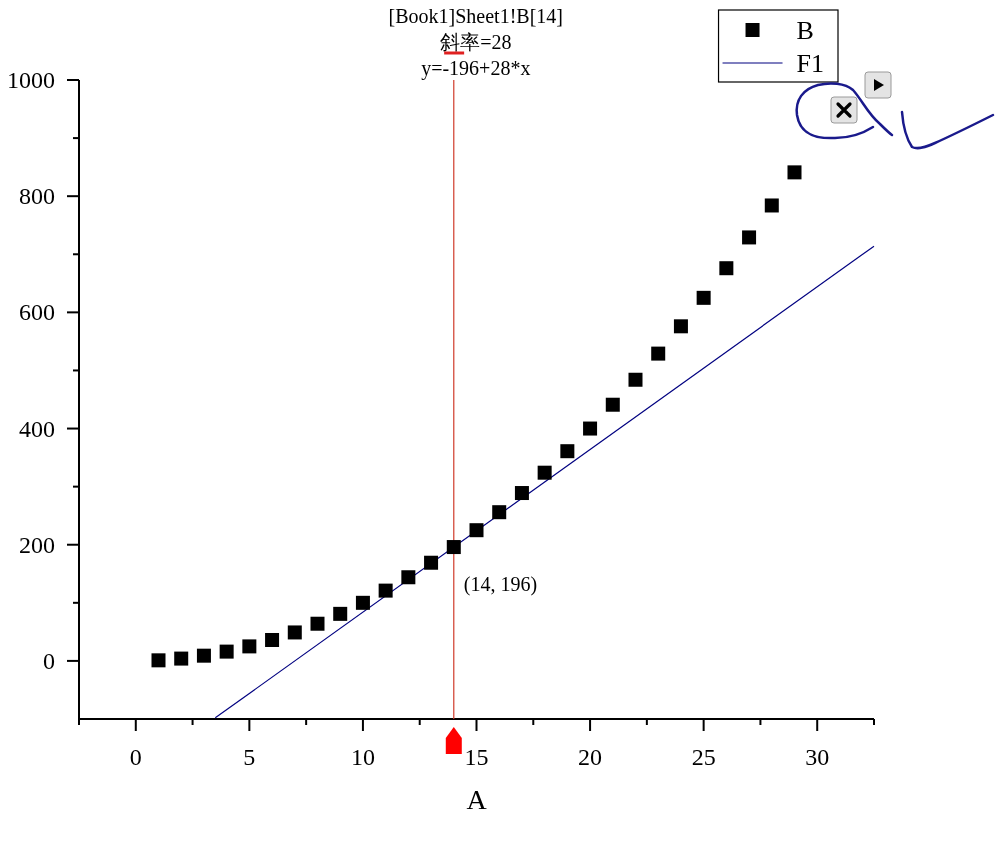  I want to click on legend-label: B, so click(805, 30).